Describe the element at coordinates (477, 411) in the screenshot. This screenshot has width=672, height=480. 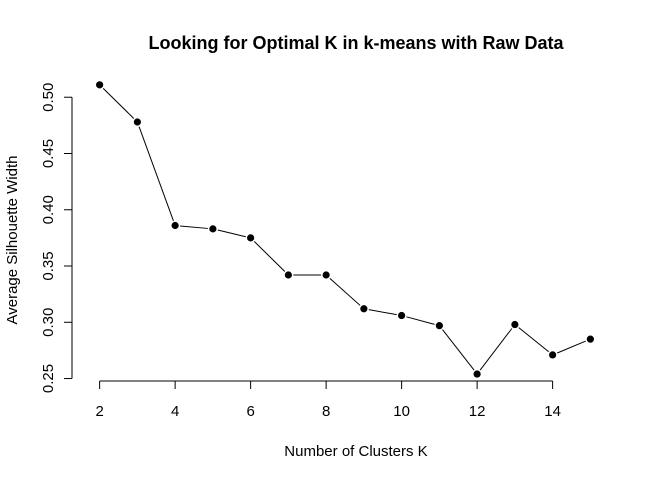
I see `x-tick-label: 12` at that location.